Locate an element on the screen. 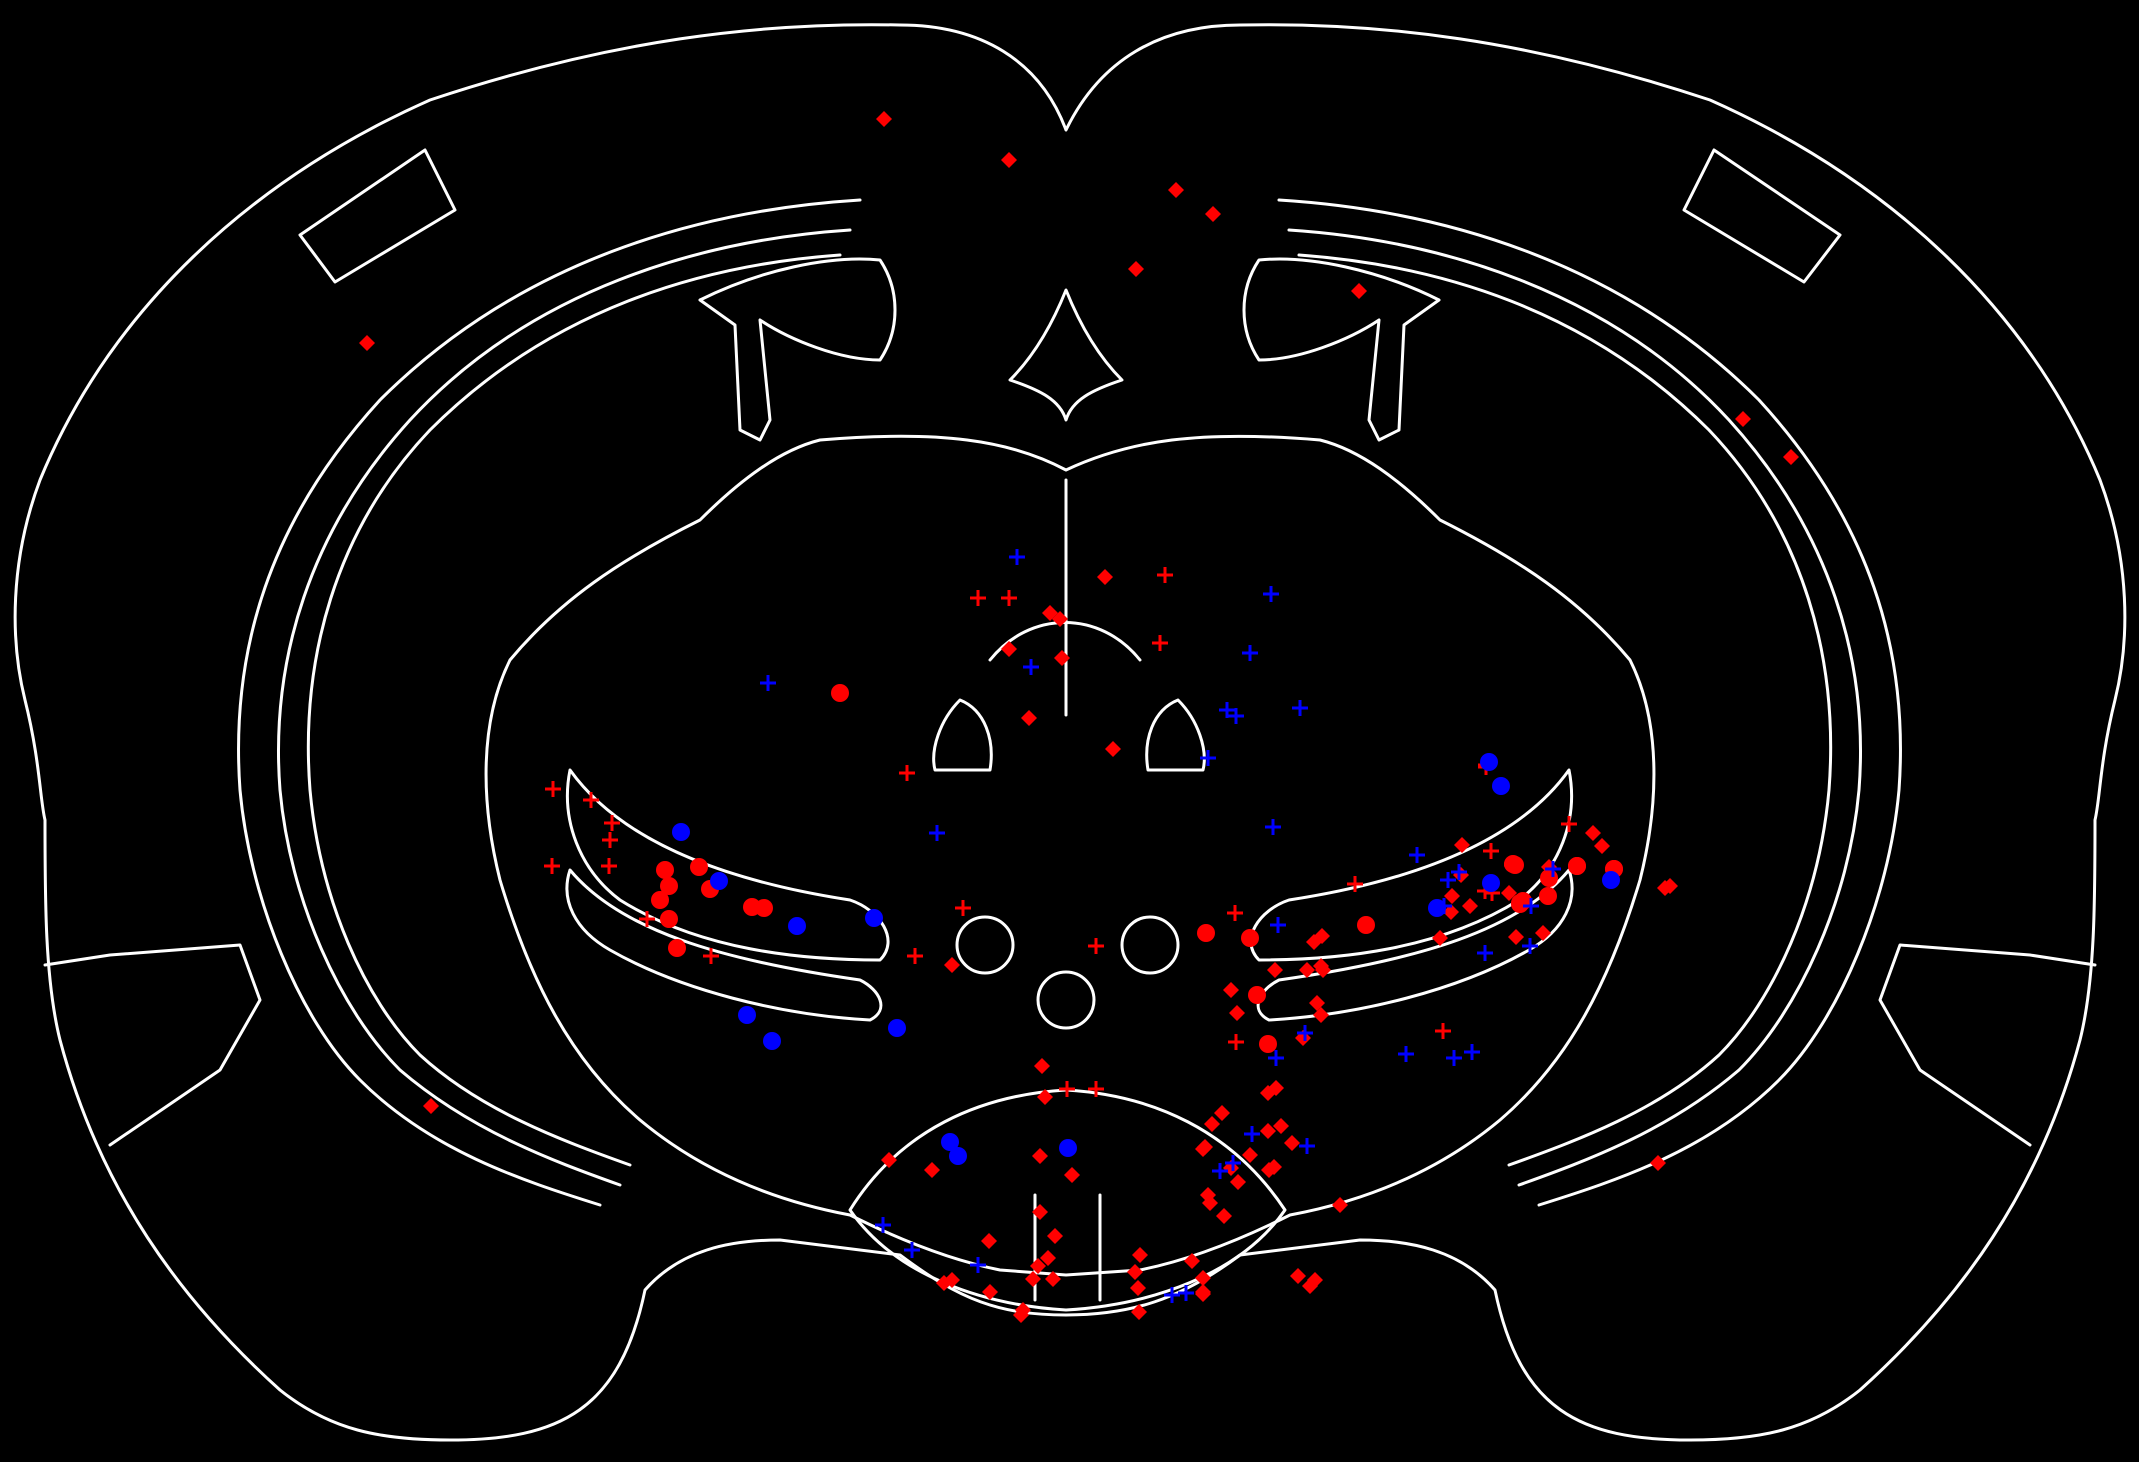 The image size is (2139, 1462). dorsal-third-ventricle is located at coordinates (1065, 641).